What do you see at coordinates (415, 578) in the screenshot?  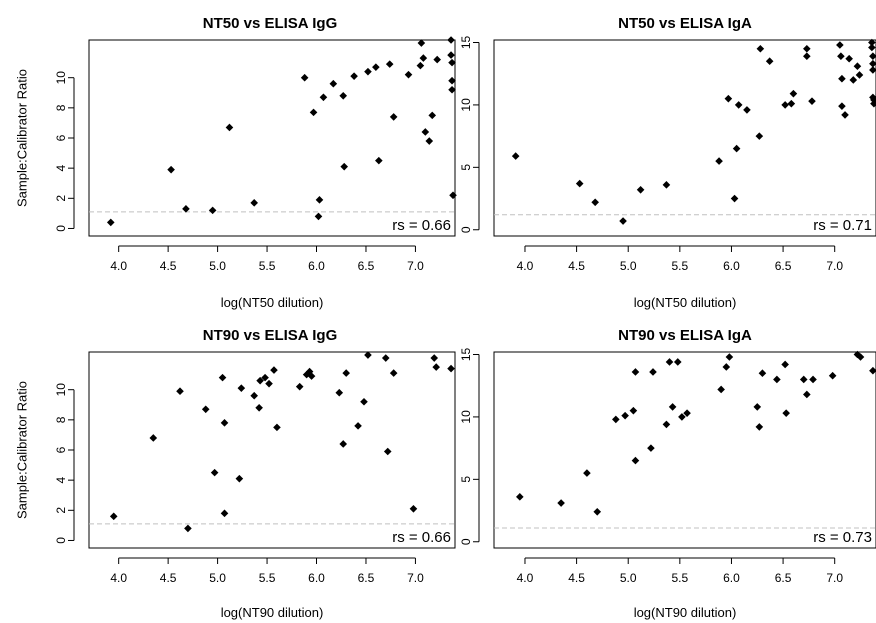 I see `x-tick-label: 7.0` at bounding box center [415, 578].